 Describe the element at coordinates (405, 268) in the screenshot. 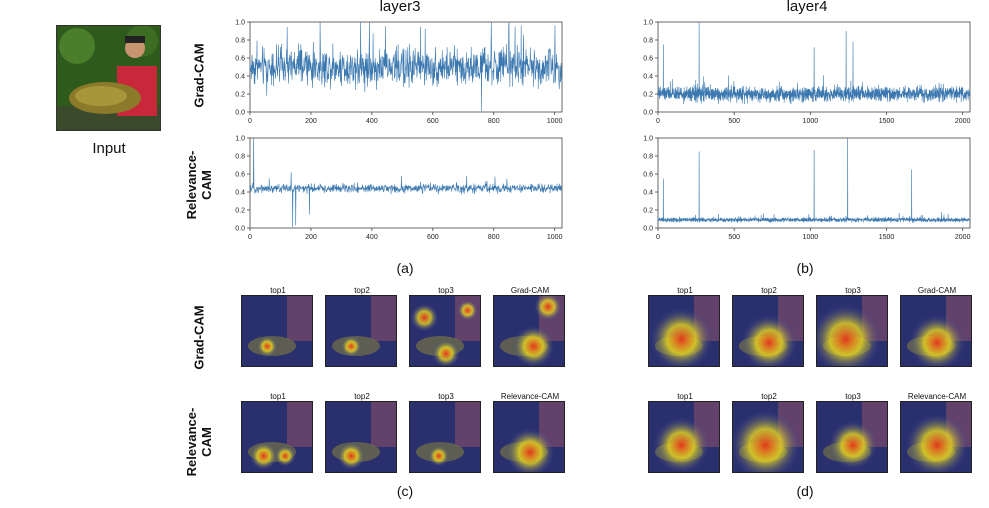

I see `subfigure-label-a: (a)` at that location.